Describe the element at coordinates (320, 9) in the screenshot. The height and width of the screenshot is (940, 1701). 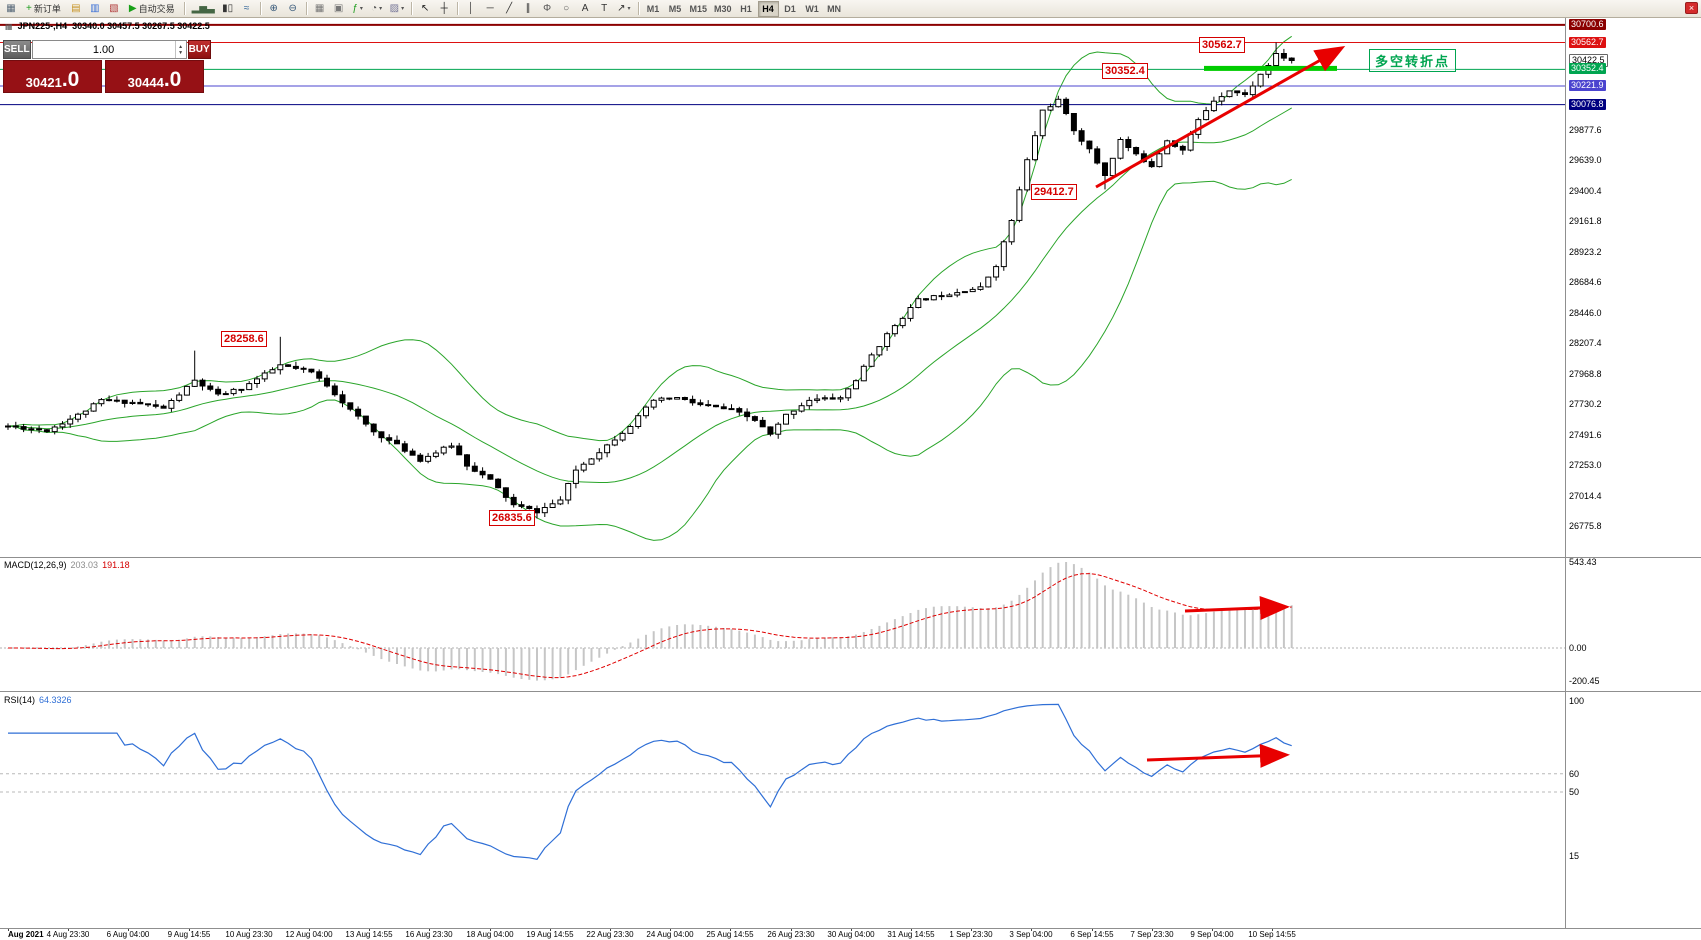
I see `tile-windows-button: ▦` at that location.